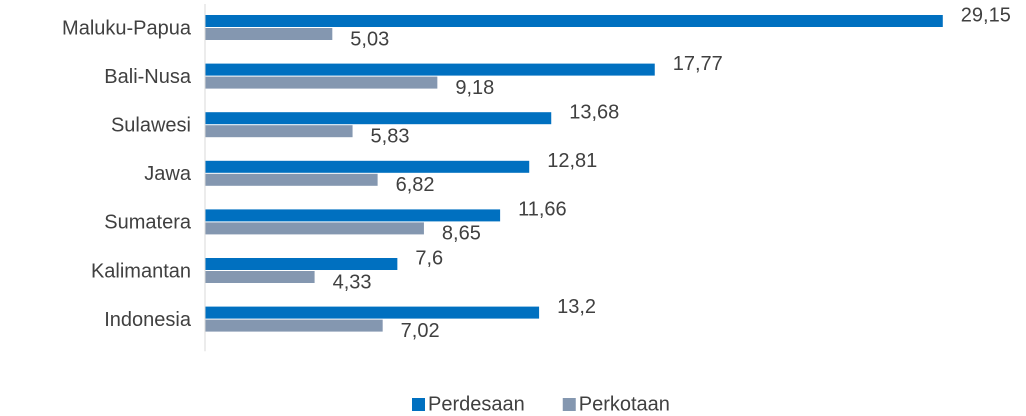  What do you see at coordinates (698, 64) in the screenshot?
I see `data-label: 17,77` at bounding box center [698, 64].